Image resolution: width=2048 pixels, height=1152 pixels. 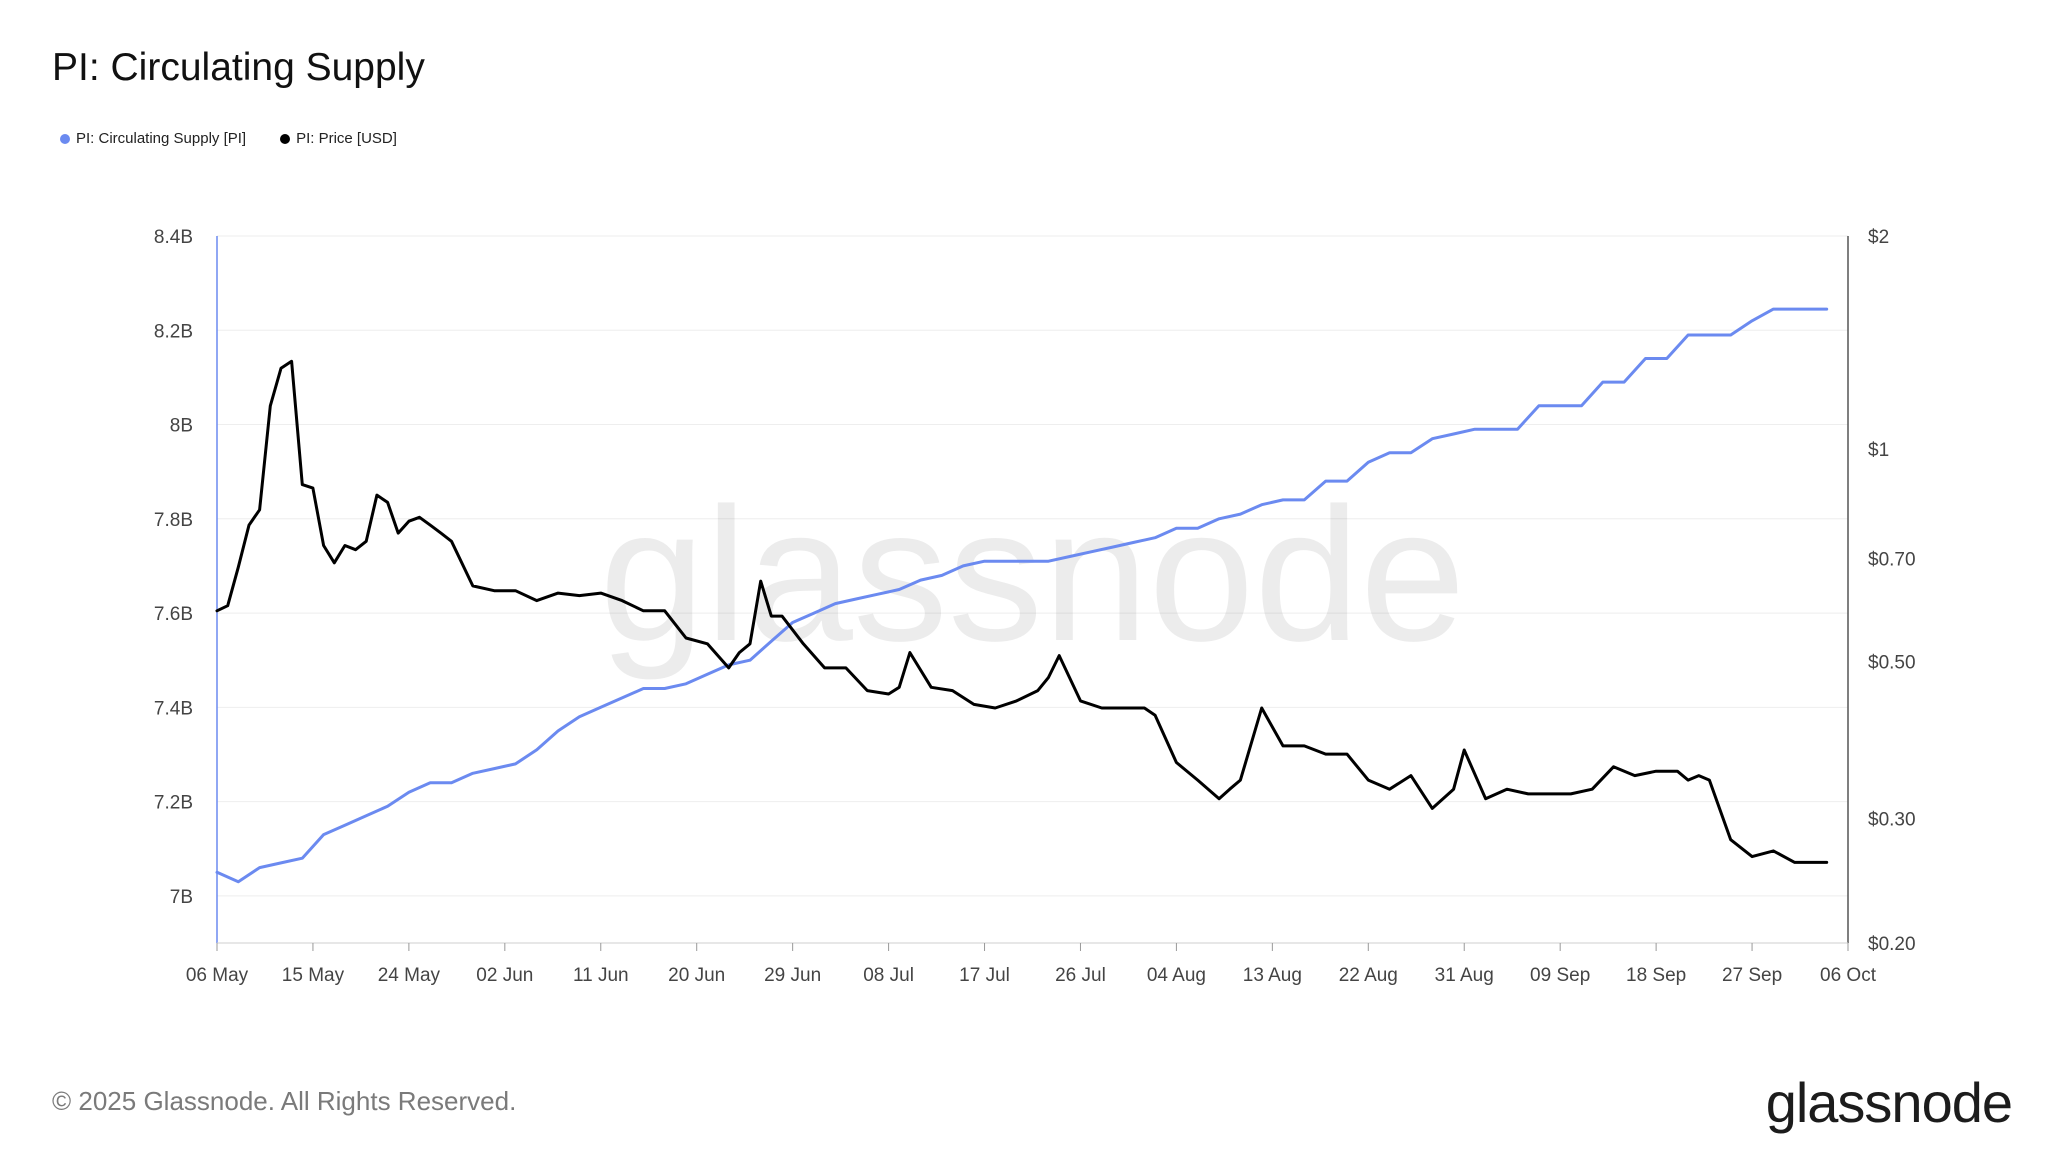 What do you see at coordinates (173, 803) in the screenshot?
I see `y-left-tick-label: 7.2B` at bounding box center [173, 803].